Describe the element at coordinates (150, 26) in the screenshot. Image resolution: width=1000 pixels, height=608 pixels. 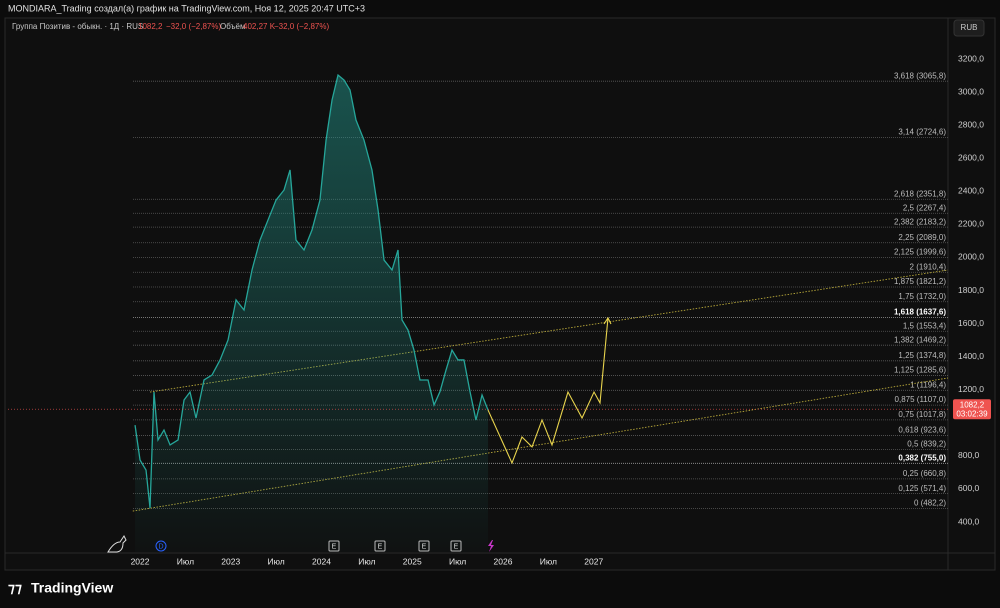
I see `legend-price: 1082,2` at that location.